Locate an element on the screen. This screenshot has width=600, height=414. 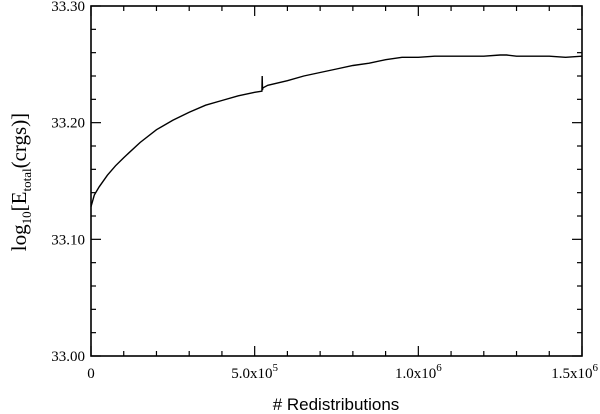
x-tick-labels: 0 5.0x10⁵ 1.0x10⁶ 1.5x10⁶ is located at coordinates (342, 372).